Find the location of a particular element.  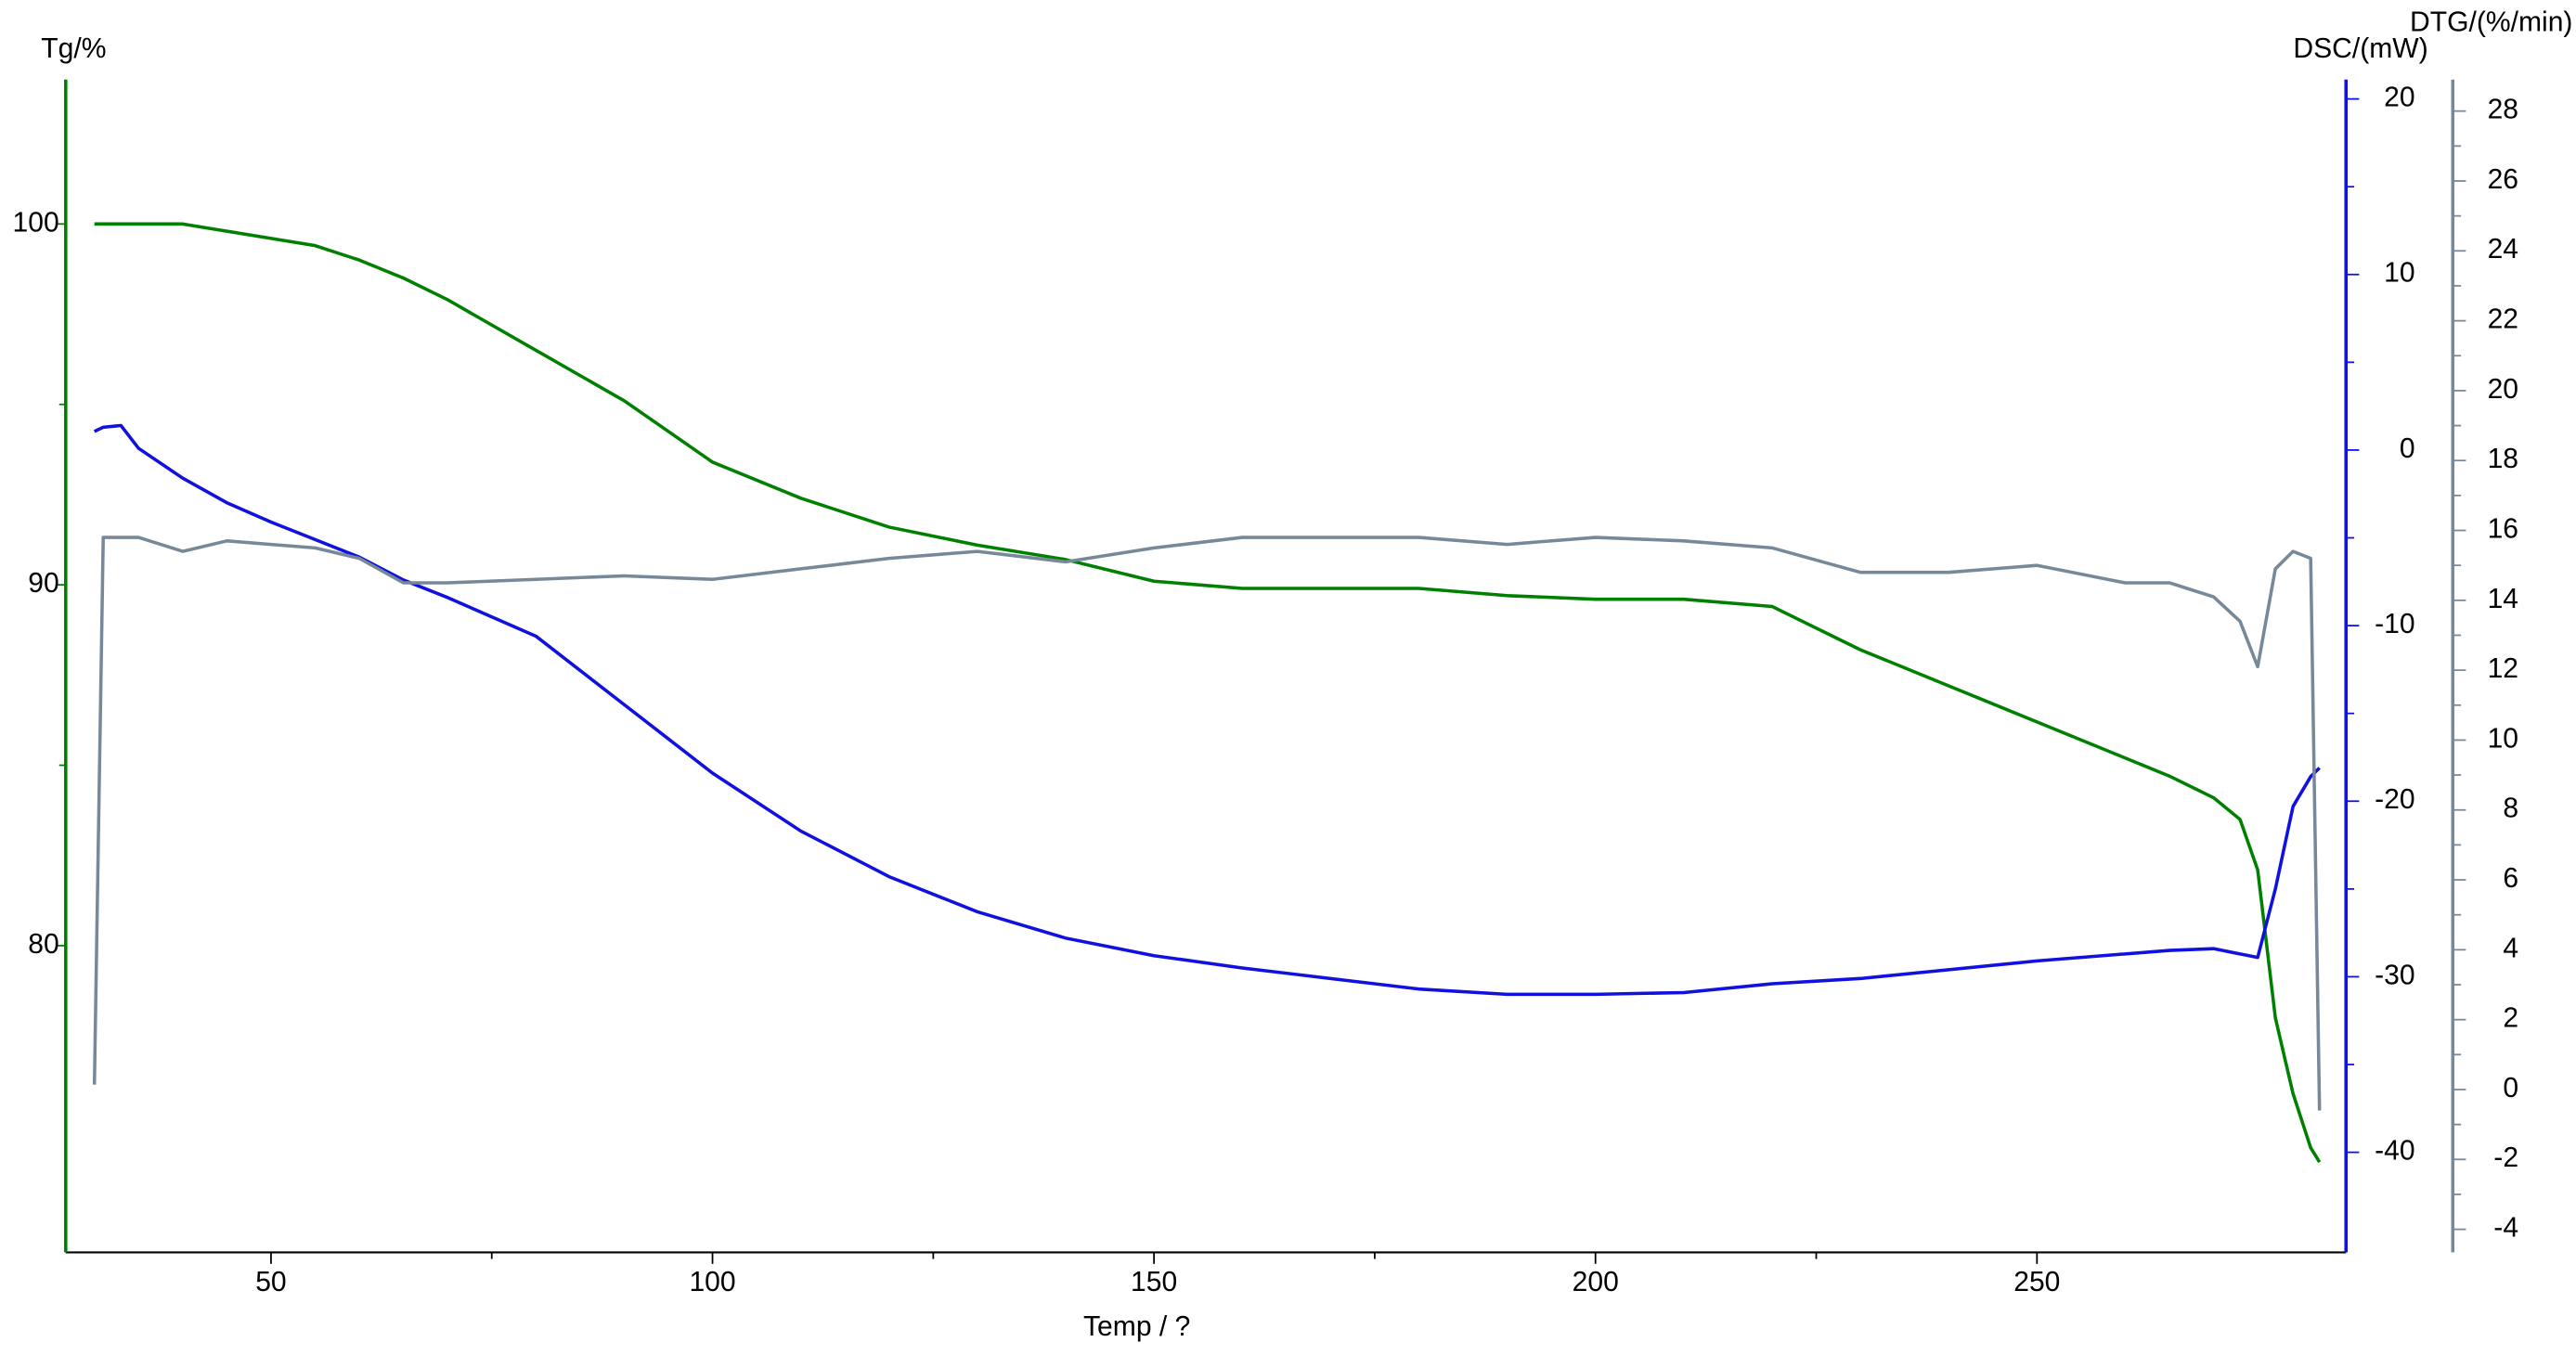

y-axis-title: Tg/% is located at coordinates (73, 48).